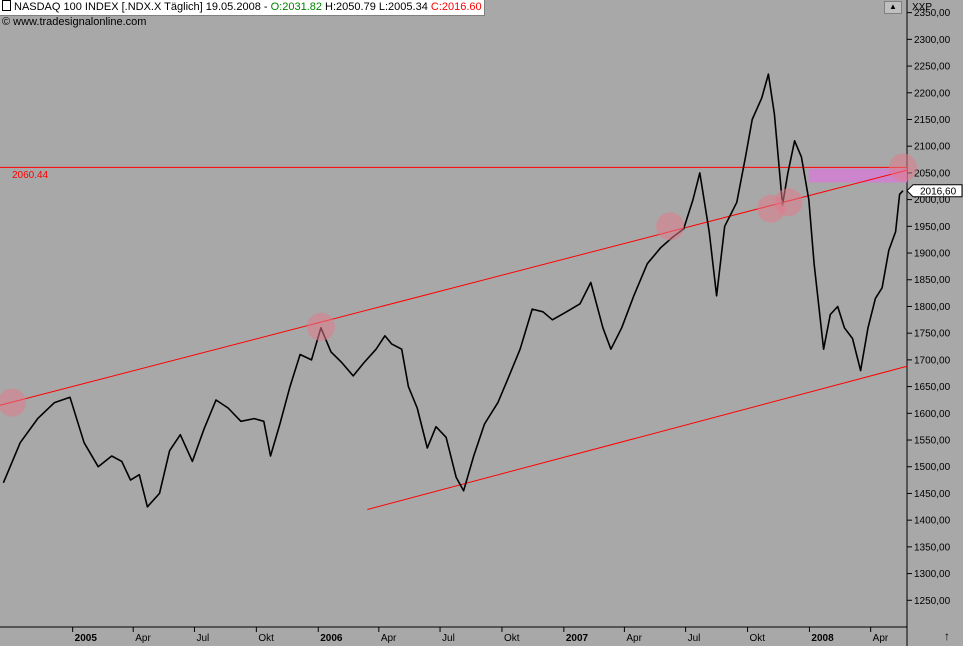  What do you see at coordinates (932, 93) in the screenshot?
I see `y-tick-label: 2200,00` at bounding box center [932, 93].